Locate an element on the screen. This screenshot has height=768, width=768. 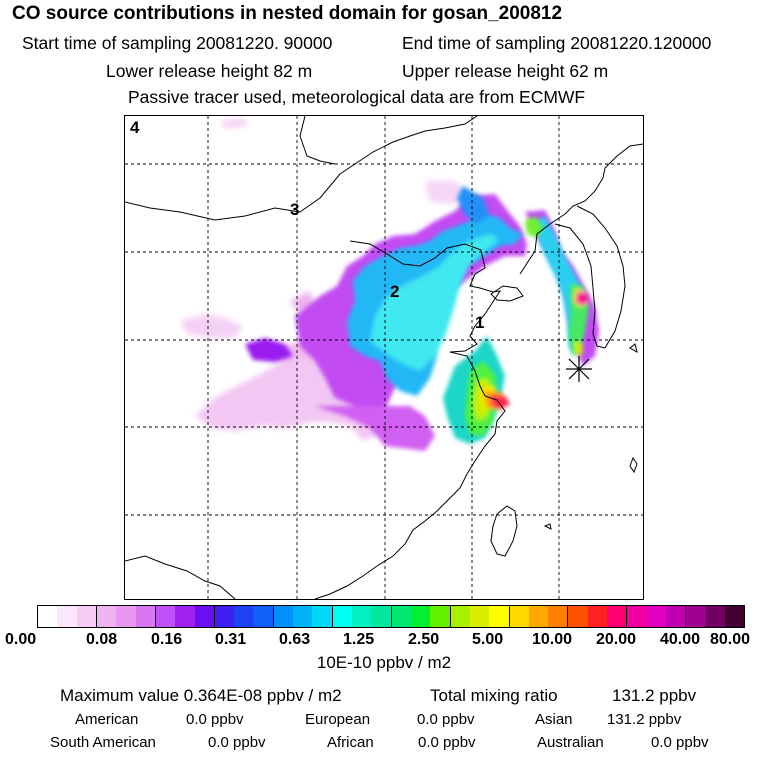
lower-release-label: Lower release height 82 m is located at coordinates (209, 71).